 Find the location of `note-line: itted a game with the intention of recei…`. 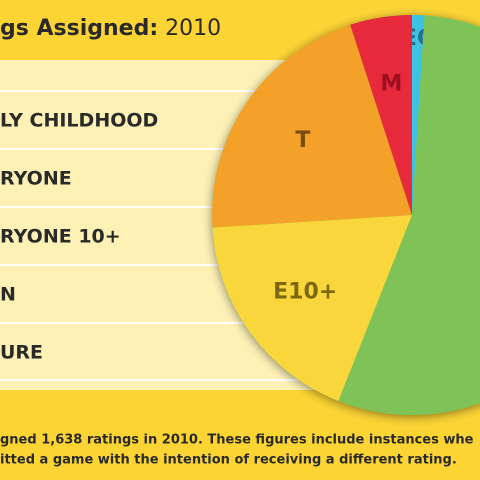

note-line: itted a game with the intention of recei… is located at coordinates (228, 460).